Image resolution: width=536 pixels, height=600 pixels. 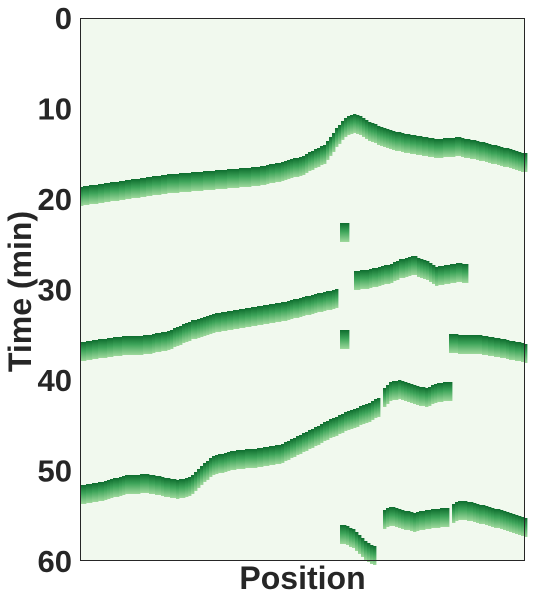 I want to click on y-tick-label: 20, so click(x=55, y=199).